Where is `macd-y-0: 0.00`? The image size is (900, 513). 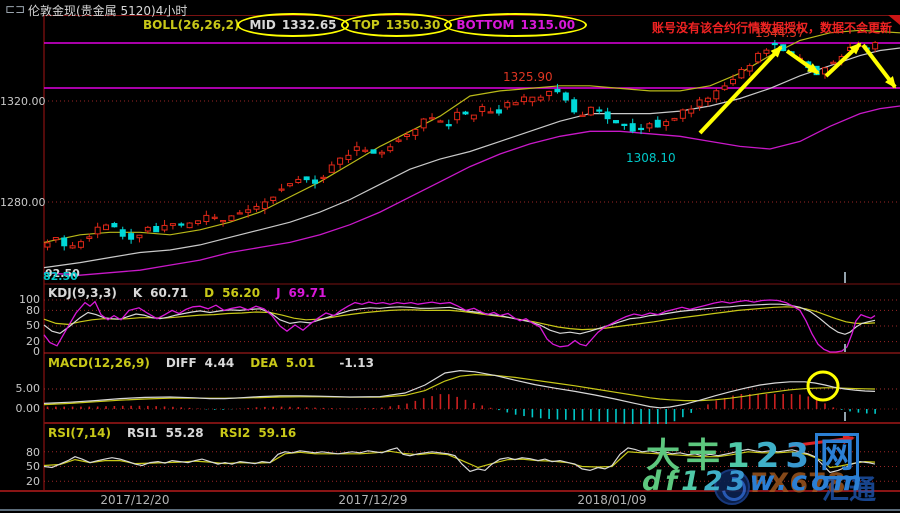 macd-y-0: 0.00 is located at coordinates (28, 408).